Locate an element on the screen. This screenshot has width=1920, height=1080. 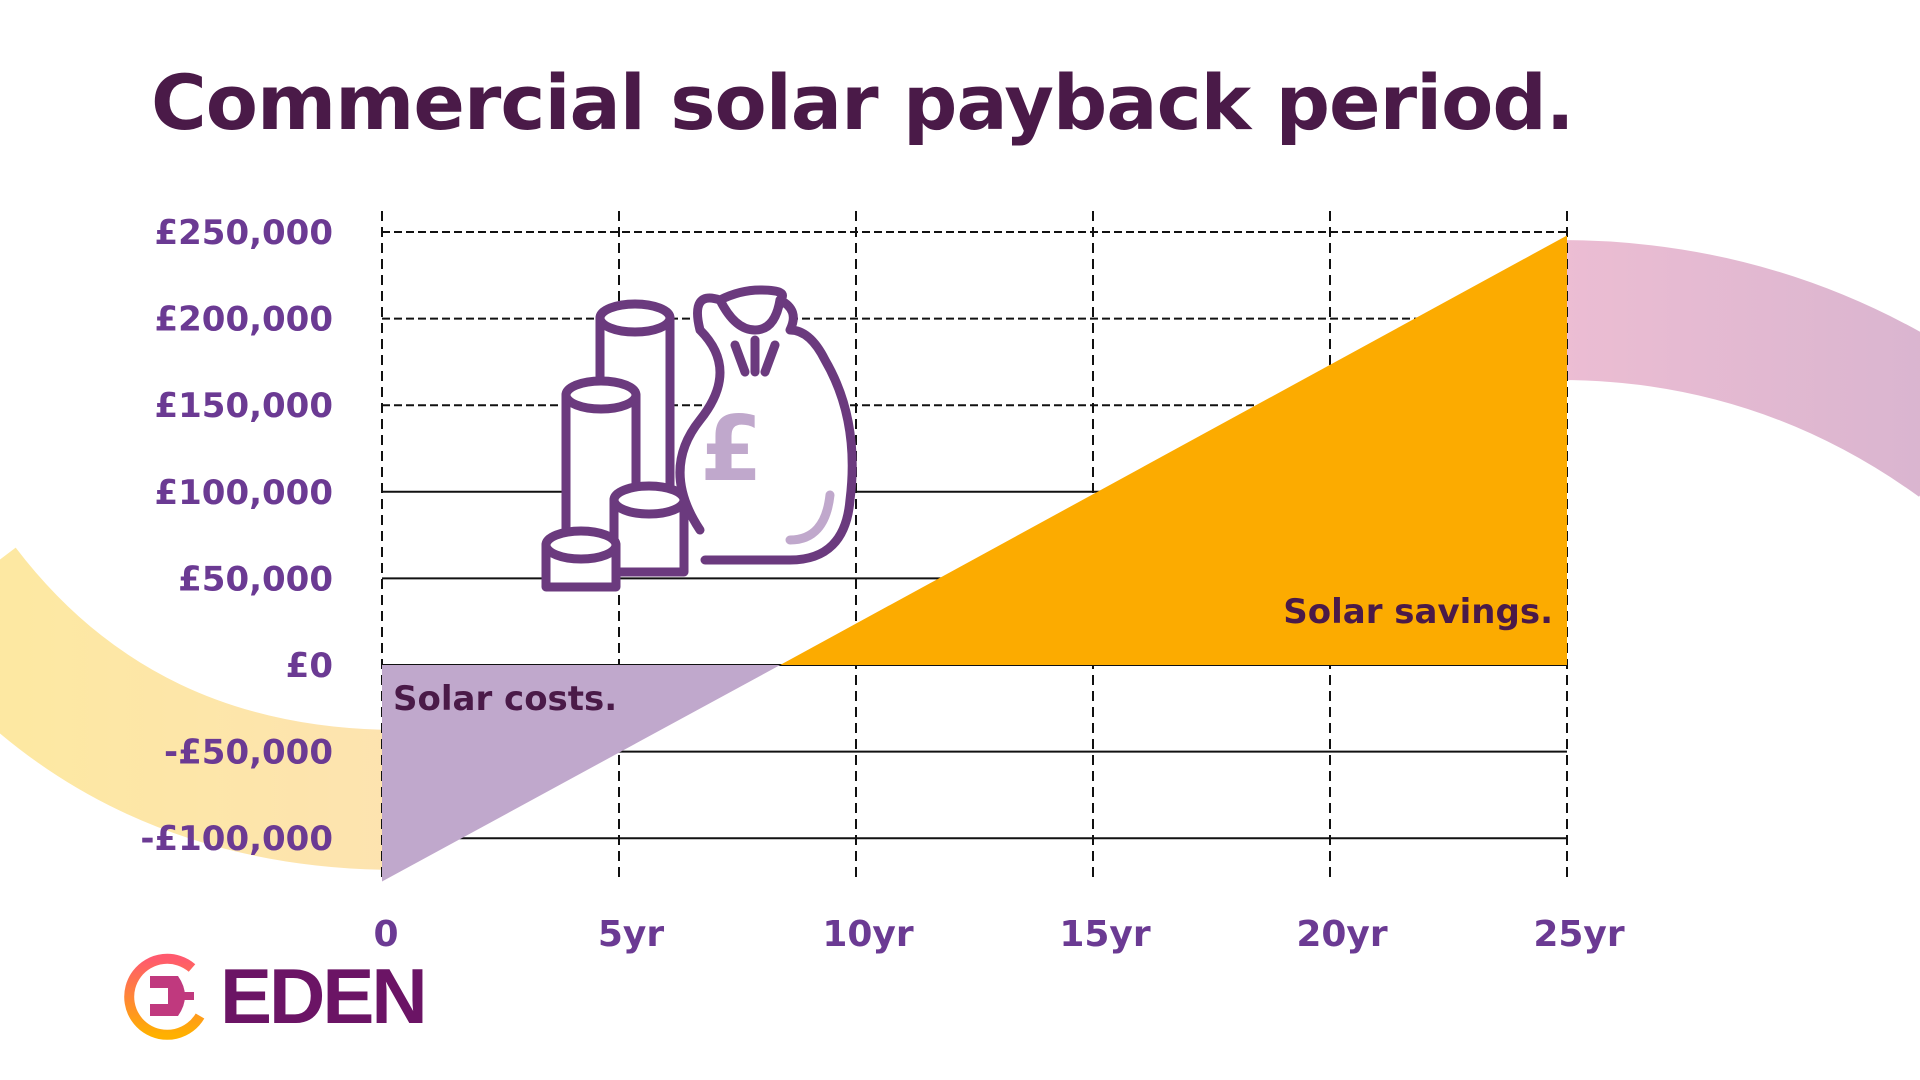
x-tick-label: 15yr is located at coordinates (1105, 934).